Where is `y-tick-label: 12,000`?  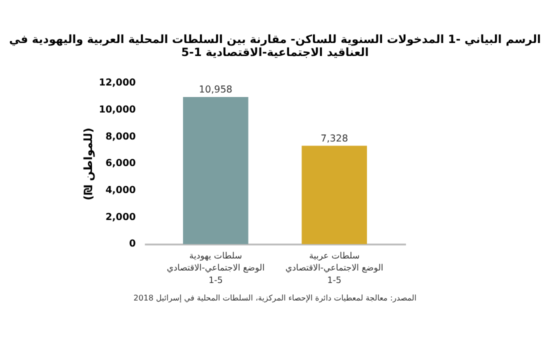
y-tick-label: 12,000 is located at coordinates (117, 83).